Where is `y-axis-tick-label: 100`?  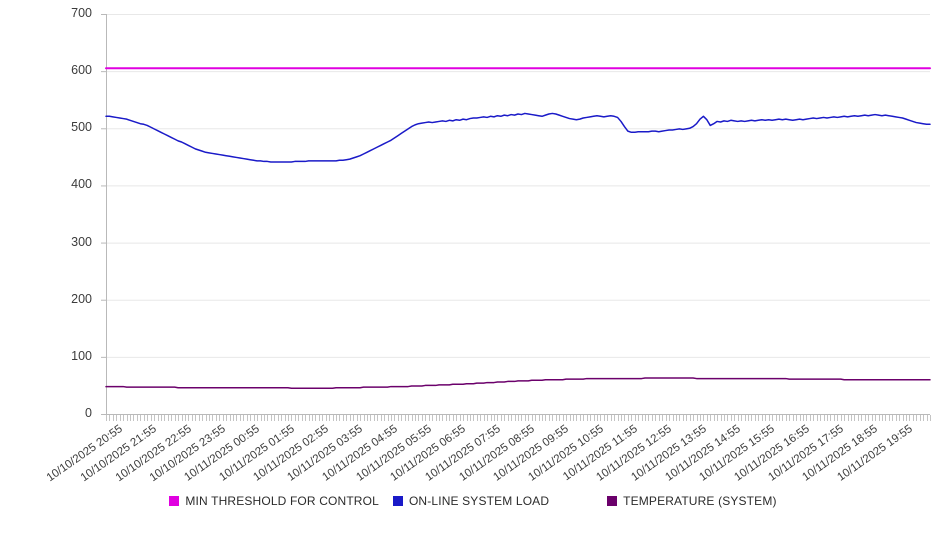 y-axis-tick-label: 100 is located at coordinates (81, 355).